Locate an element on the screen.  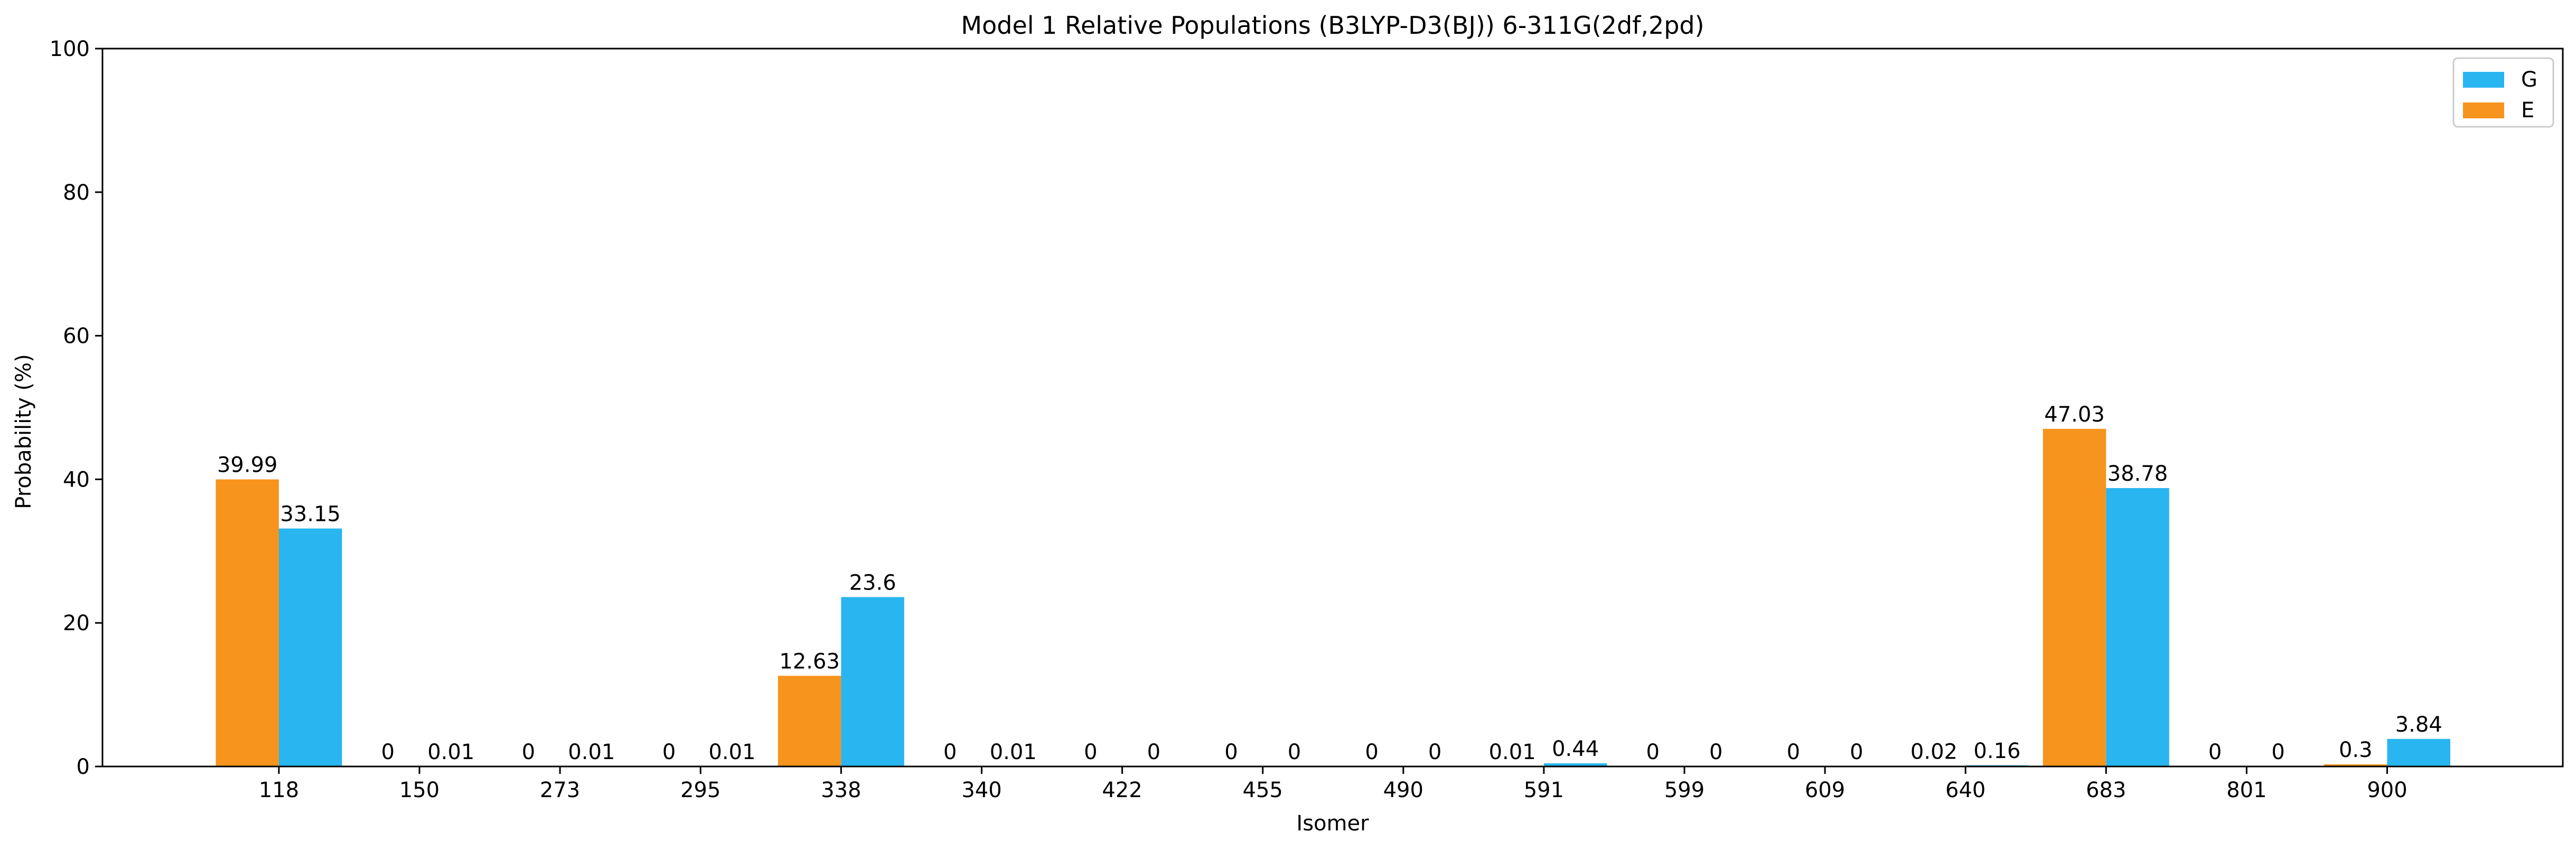
x-tick-label: 150 is located at coordinates (419, 790).